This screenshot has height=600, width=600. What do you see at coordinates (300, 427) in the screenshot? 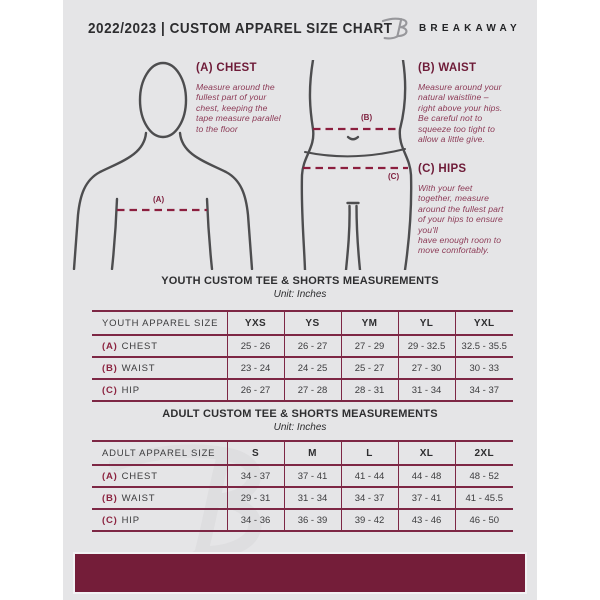
I see `adult-table-unit: Unit: Inches` at bounding box center [300, 427].